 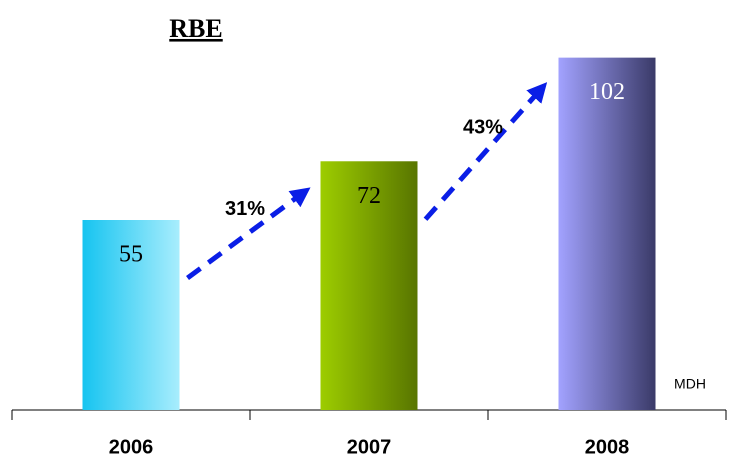 What do you see at coordinates (369, 196) in the screenshot?
I see `value-label: 72` at bounding box center [369, 196].